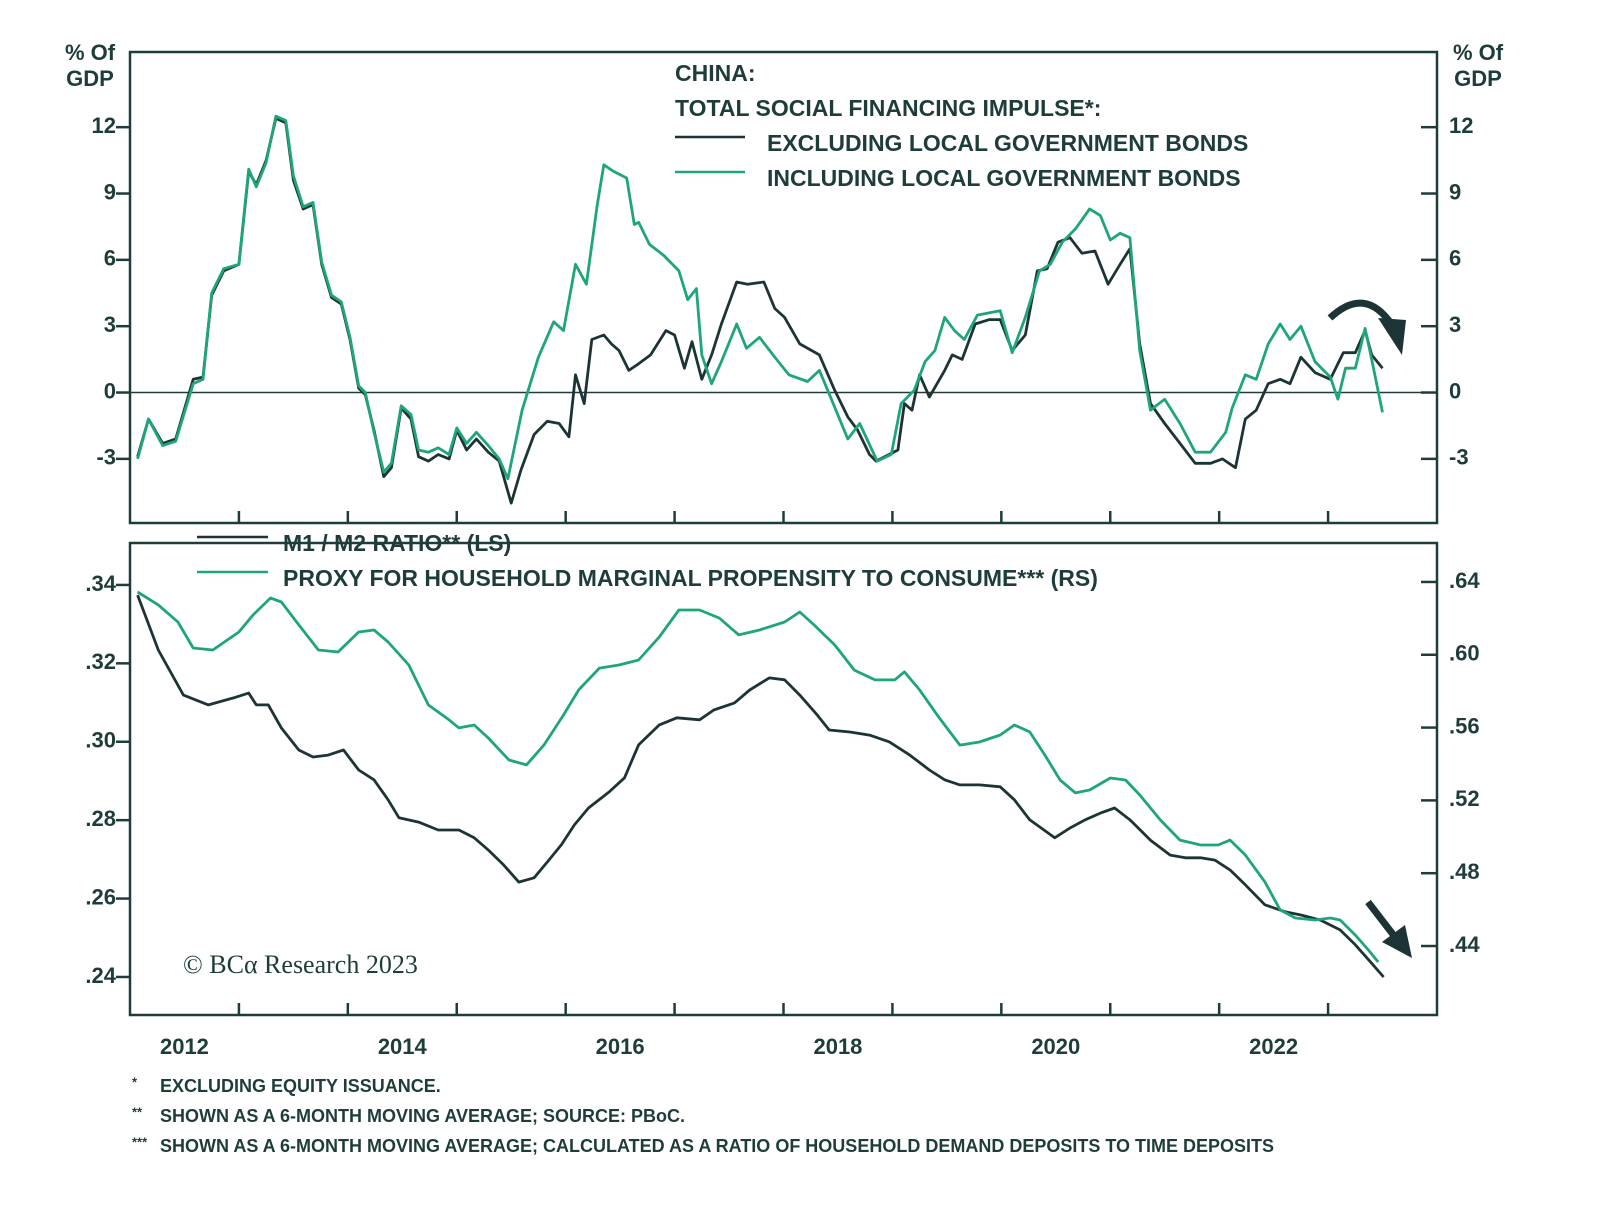  I want to click on y2-axis-label: GDP, so click(1478, 78).